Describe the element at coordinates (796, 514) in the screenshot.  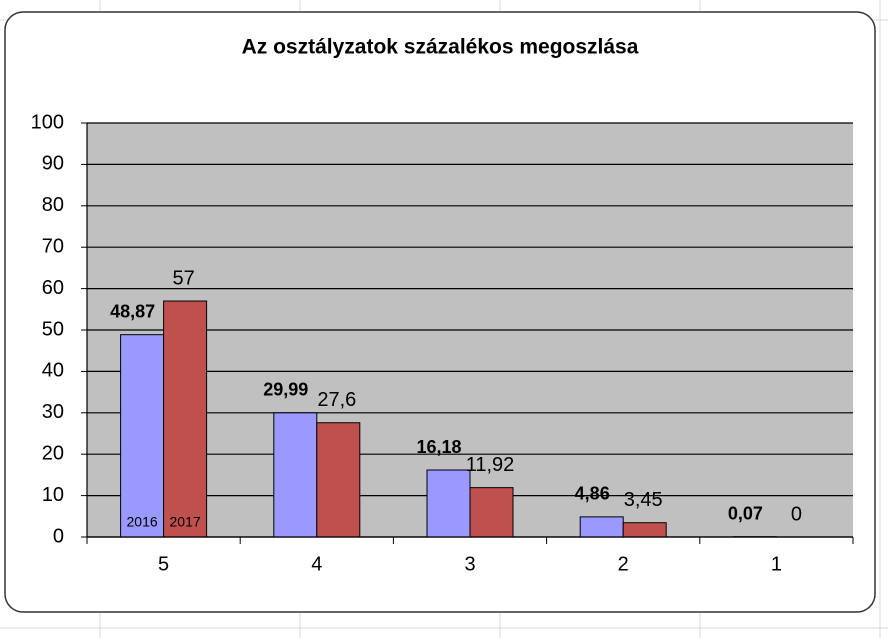
I see `data-label: 0` at that location.